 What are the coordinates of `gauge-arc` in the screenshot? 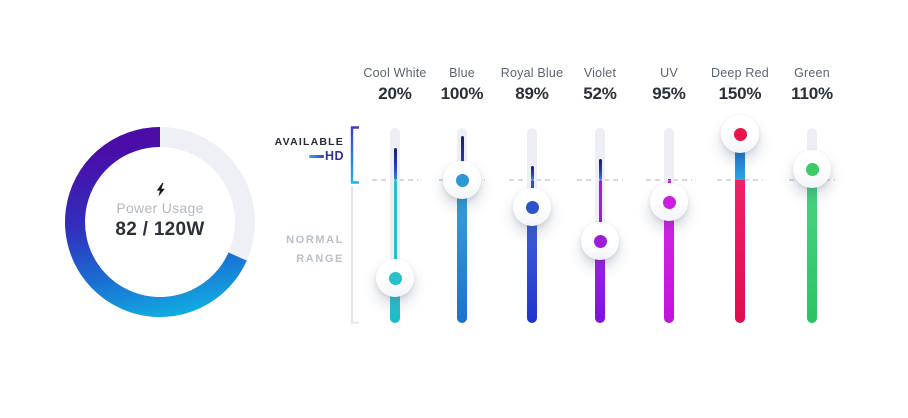 It's located at (156, 222).